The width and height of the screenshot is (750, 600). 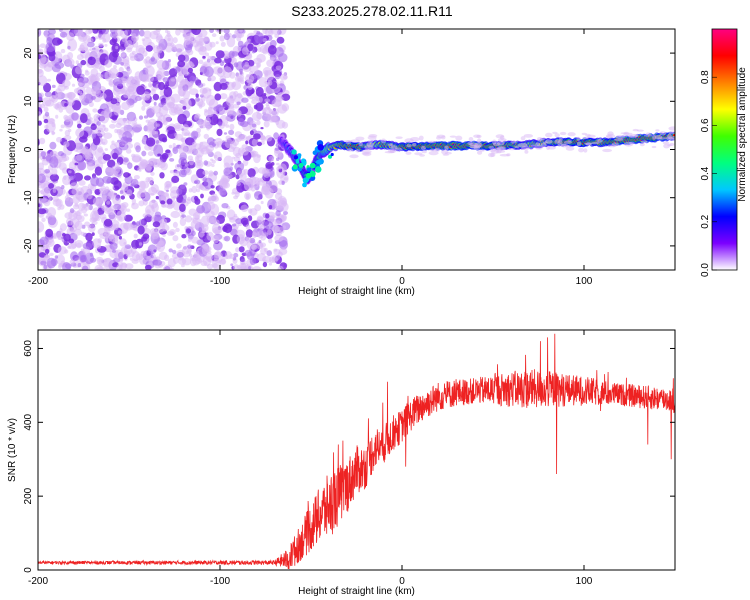 I want to click on snr-x-tick-label: 0, so click(x=402, y=581).